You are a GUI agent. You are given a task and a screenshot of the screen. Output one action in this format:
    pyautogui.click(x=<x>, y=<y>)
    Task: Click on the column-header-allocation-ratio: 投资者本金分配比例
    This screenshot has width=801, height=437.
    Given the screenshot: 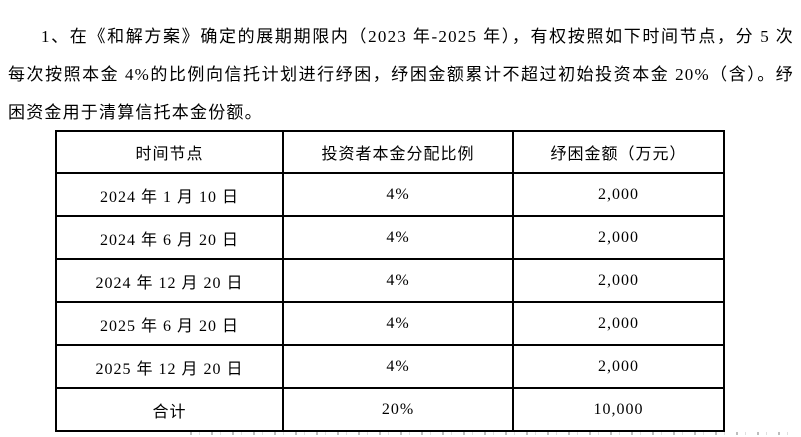 What is the action you would take?
    pyautogui.click(x=398, y=152)
    